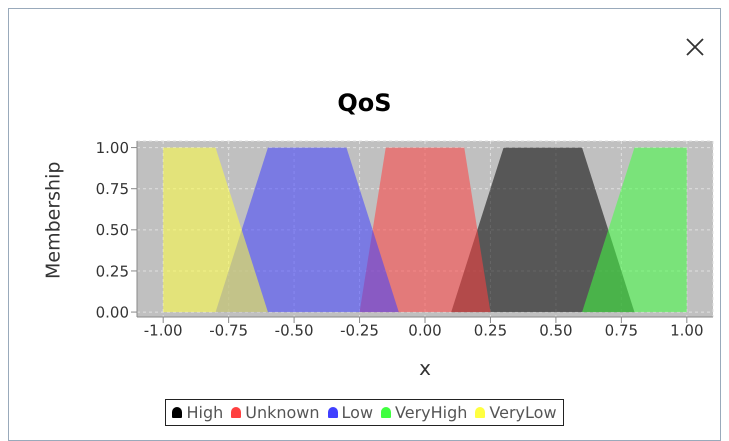 The image size is (729, 441). I want to click on x-tick-label: 0.75, so click(621, 331).